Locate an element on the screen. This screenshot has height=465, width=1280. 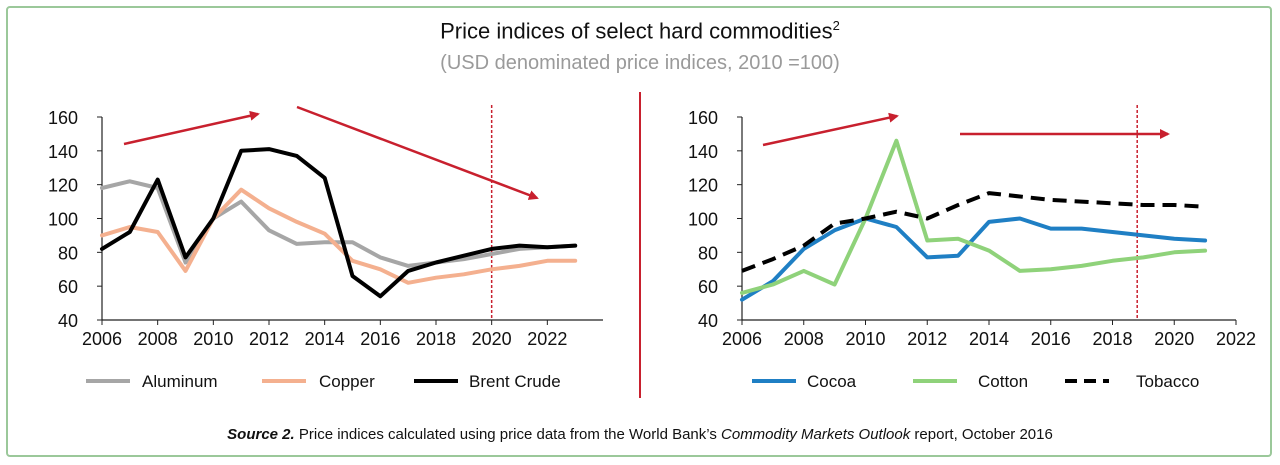
chart-title-text: Price indices of select hard commodities is located at coordinates (636, 31).